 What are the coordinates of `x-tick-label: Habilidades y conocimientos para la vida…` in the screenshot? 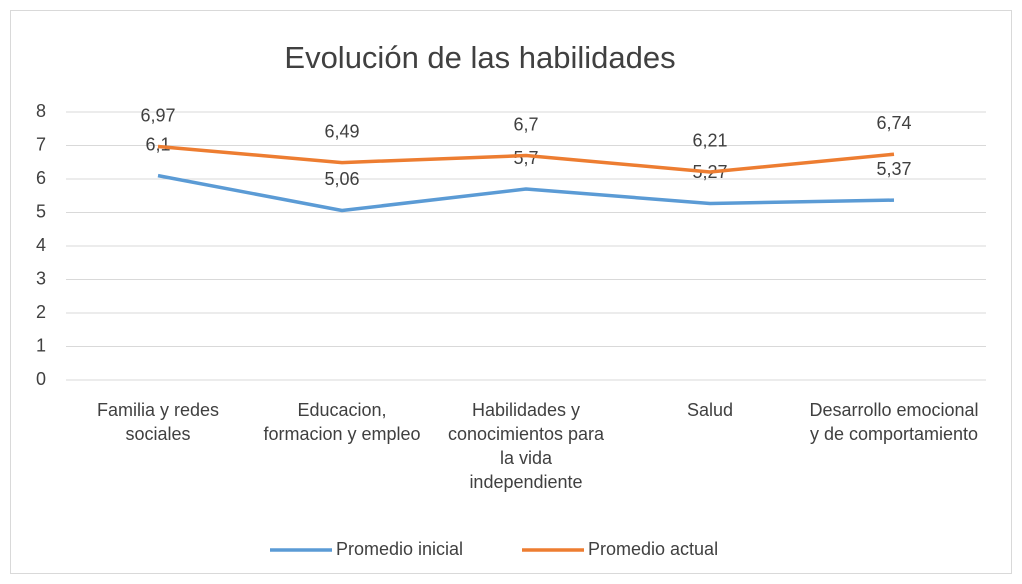 It's located at (526, 446).